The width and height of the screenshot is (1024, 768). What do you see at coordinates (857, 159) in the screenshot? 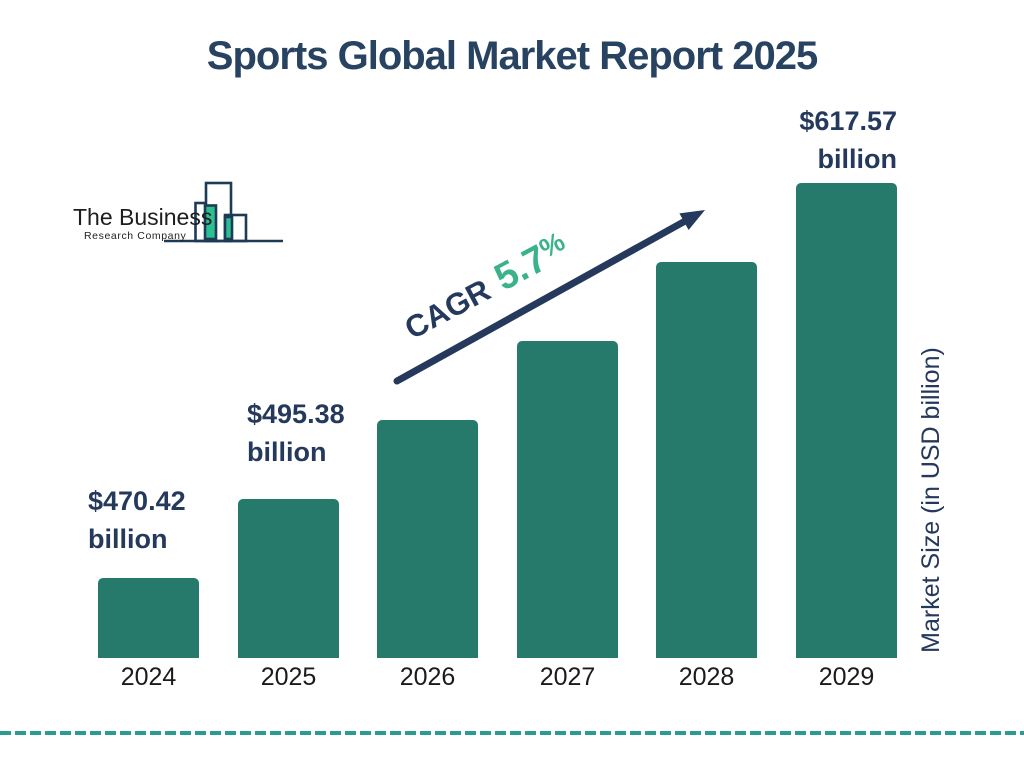
I see `unit-2029: billion` at bounding box center [857, 159].